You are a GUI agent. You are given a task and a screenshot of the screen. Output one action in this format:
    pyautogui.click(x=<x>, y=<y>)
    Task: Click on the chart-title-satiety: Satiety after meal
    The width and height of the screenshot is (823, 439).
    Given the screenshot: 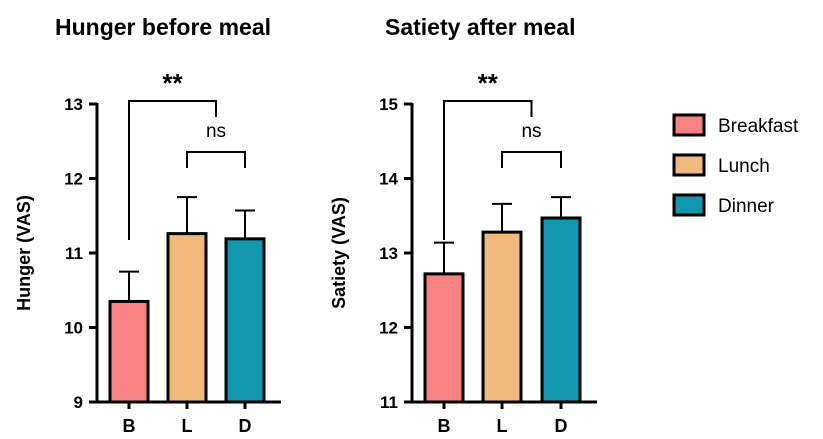 What is the action you would take?
    pyautogui.click(x=480, y=27)
    